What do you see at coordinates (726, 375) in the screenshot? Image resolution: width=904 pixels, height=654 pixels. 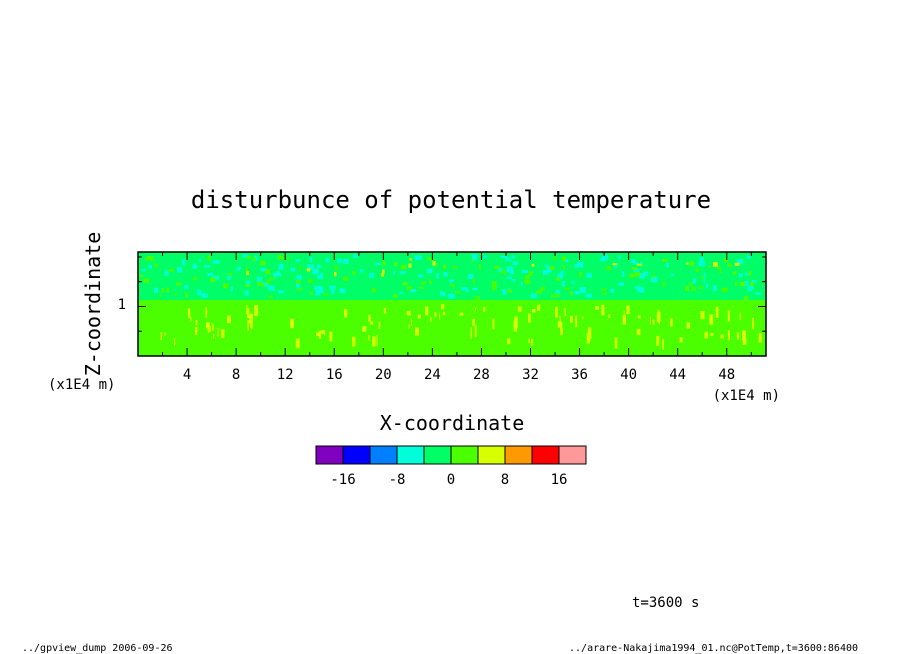 I see `x-tick-label: 48` at bounding box center [726, 375].